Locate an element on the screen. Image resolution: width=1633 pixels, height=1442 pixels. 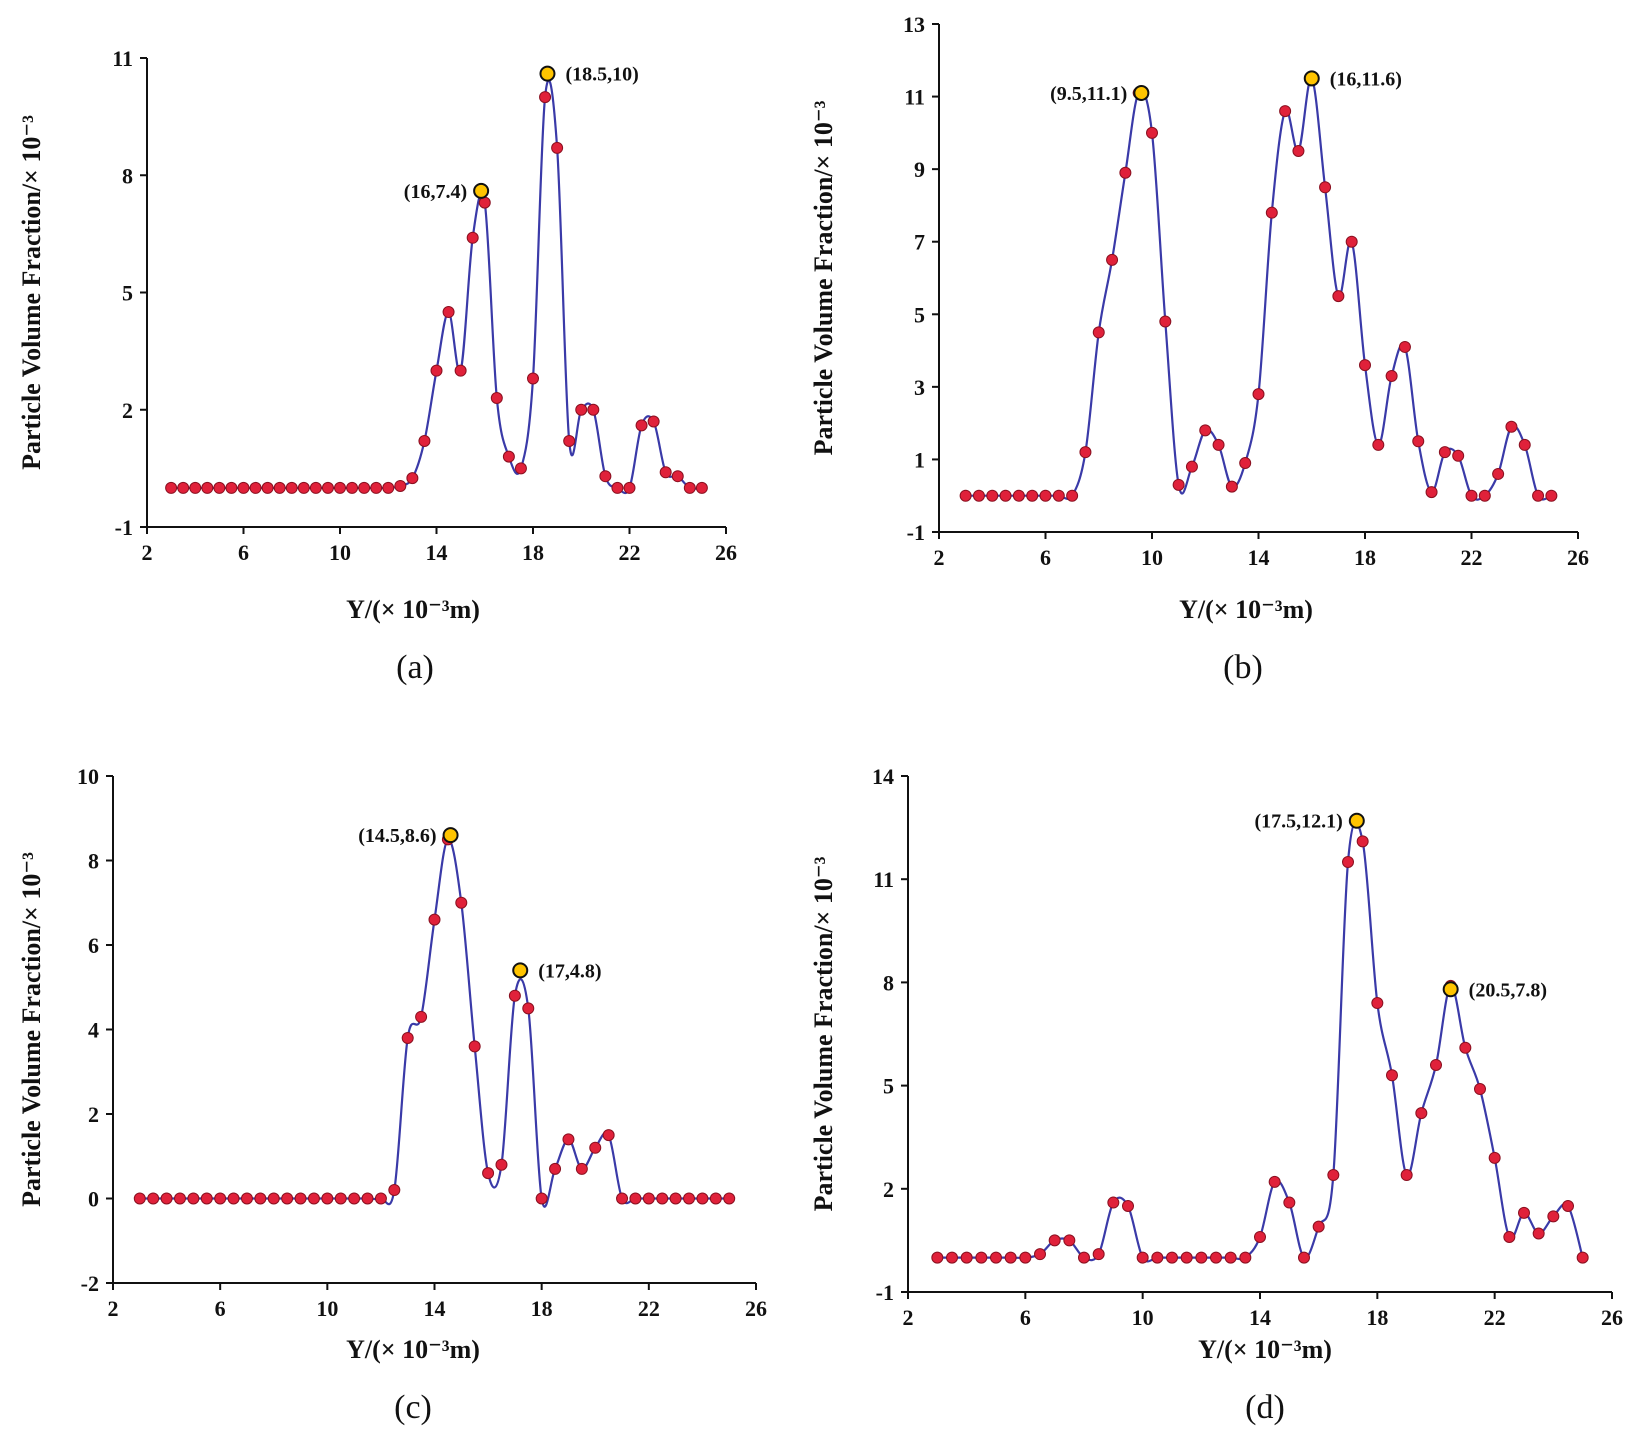
peak-annotation: (14.5,8.6) is located at coordinates (397, 836).